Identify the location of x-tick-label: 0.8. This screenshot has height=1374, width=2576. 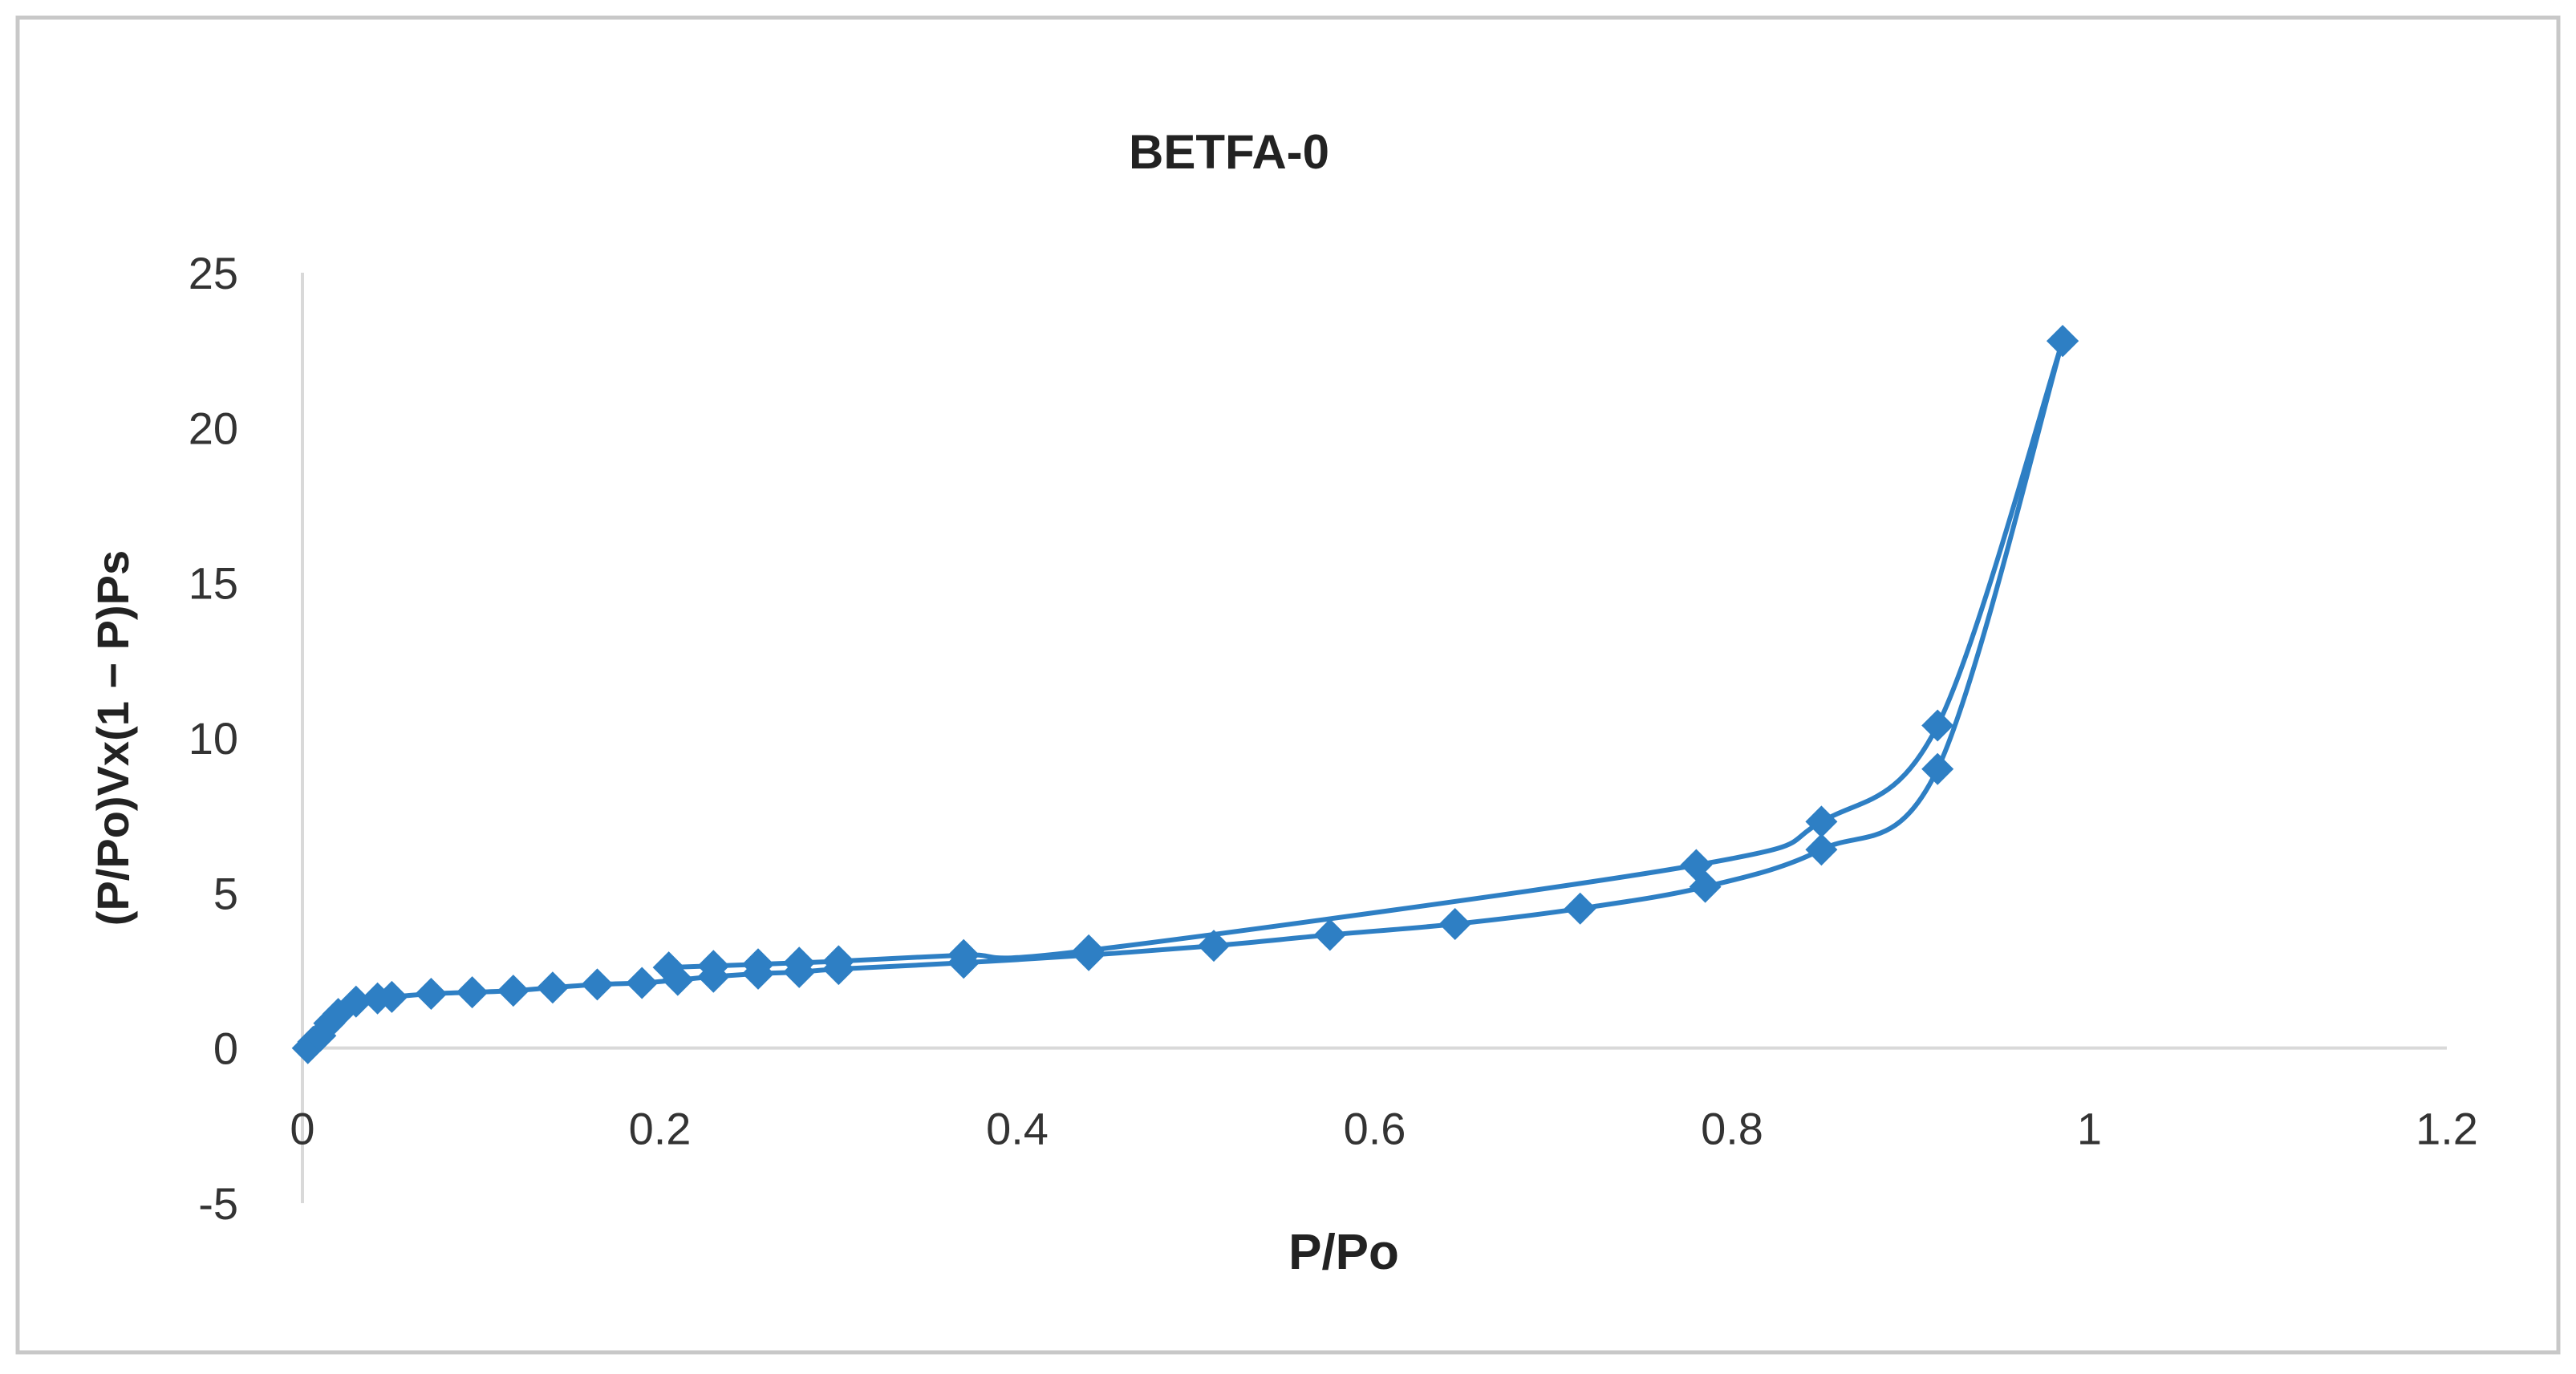
(1732, 1129).